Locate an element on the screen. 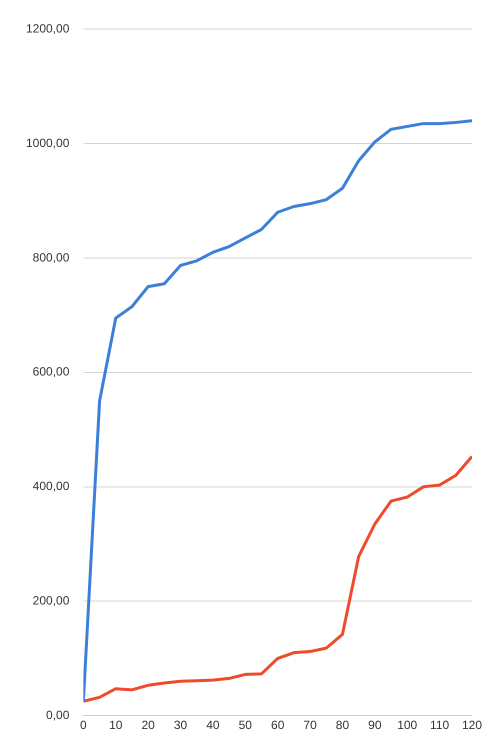 Image resolution: width=498 pixels, height=748 pixels. y-tick-label: 600,00 is located at coordinates (51, 371).